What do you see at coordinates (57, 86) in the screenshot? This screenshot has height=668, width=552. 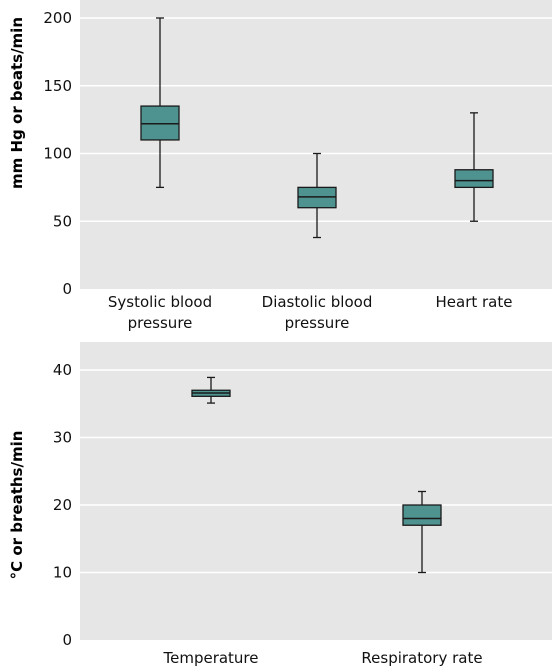 I see `y-tick-label-150: 150` at bounding box center [57, 86].